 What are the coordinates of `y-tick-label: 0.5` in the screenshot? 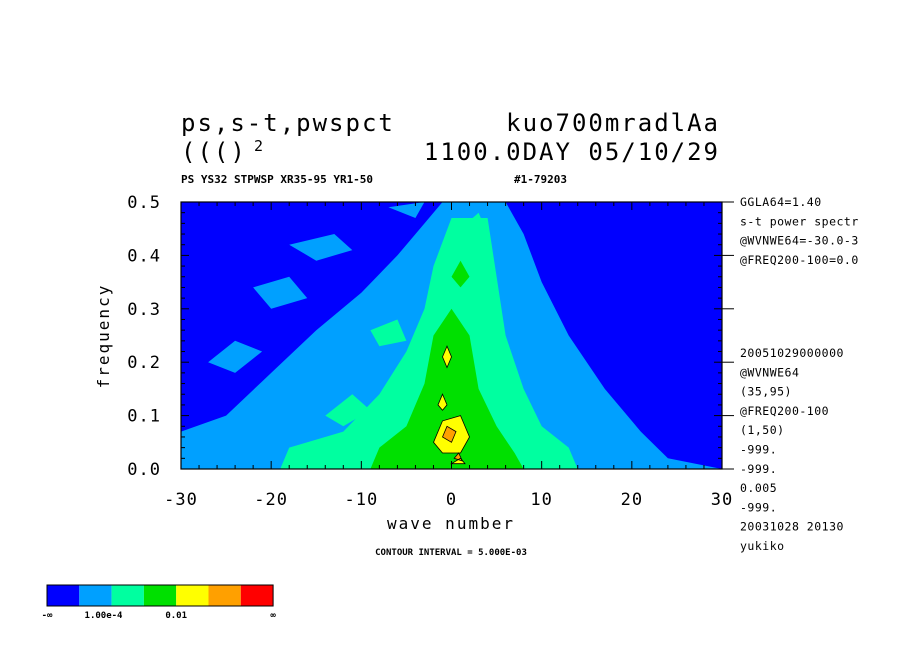 It's located at (144, 203).